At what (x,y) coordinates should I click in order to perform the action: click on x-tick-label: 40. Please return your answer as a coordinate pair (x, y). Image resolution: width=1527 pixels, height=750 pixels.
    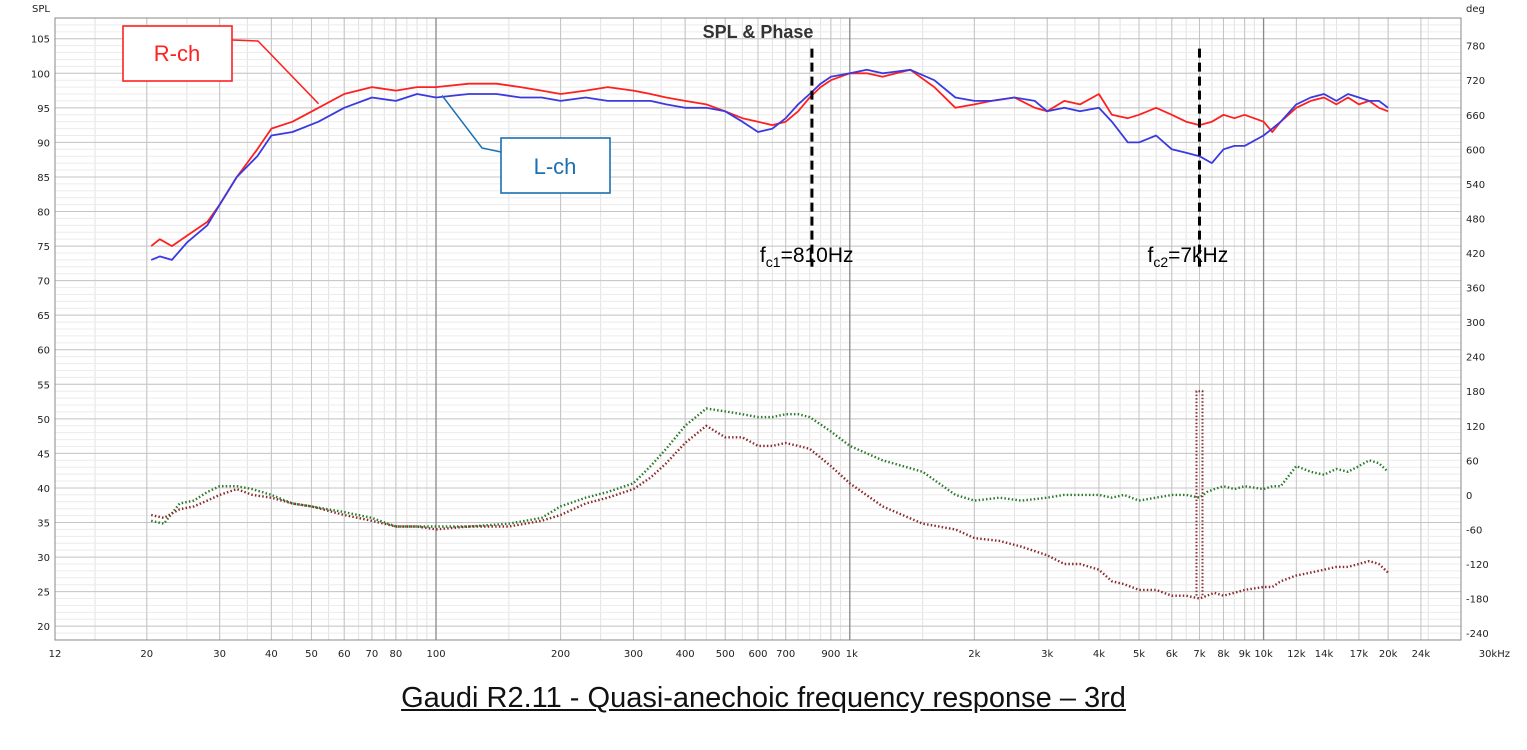
    Looking at the image, I should click on (271, 654).